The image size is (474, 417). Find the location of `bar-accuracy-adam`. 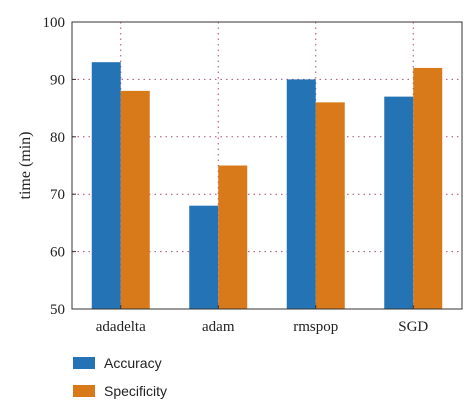

bar-accuracy-adam is located at coordinates (204, 257).